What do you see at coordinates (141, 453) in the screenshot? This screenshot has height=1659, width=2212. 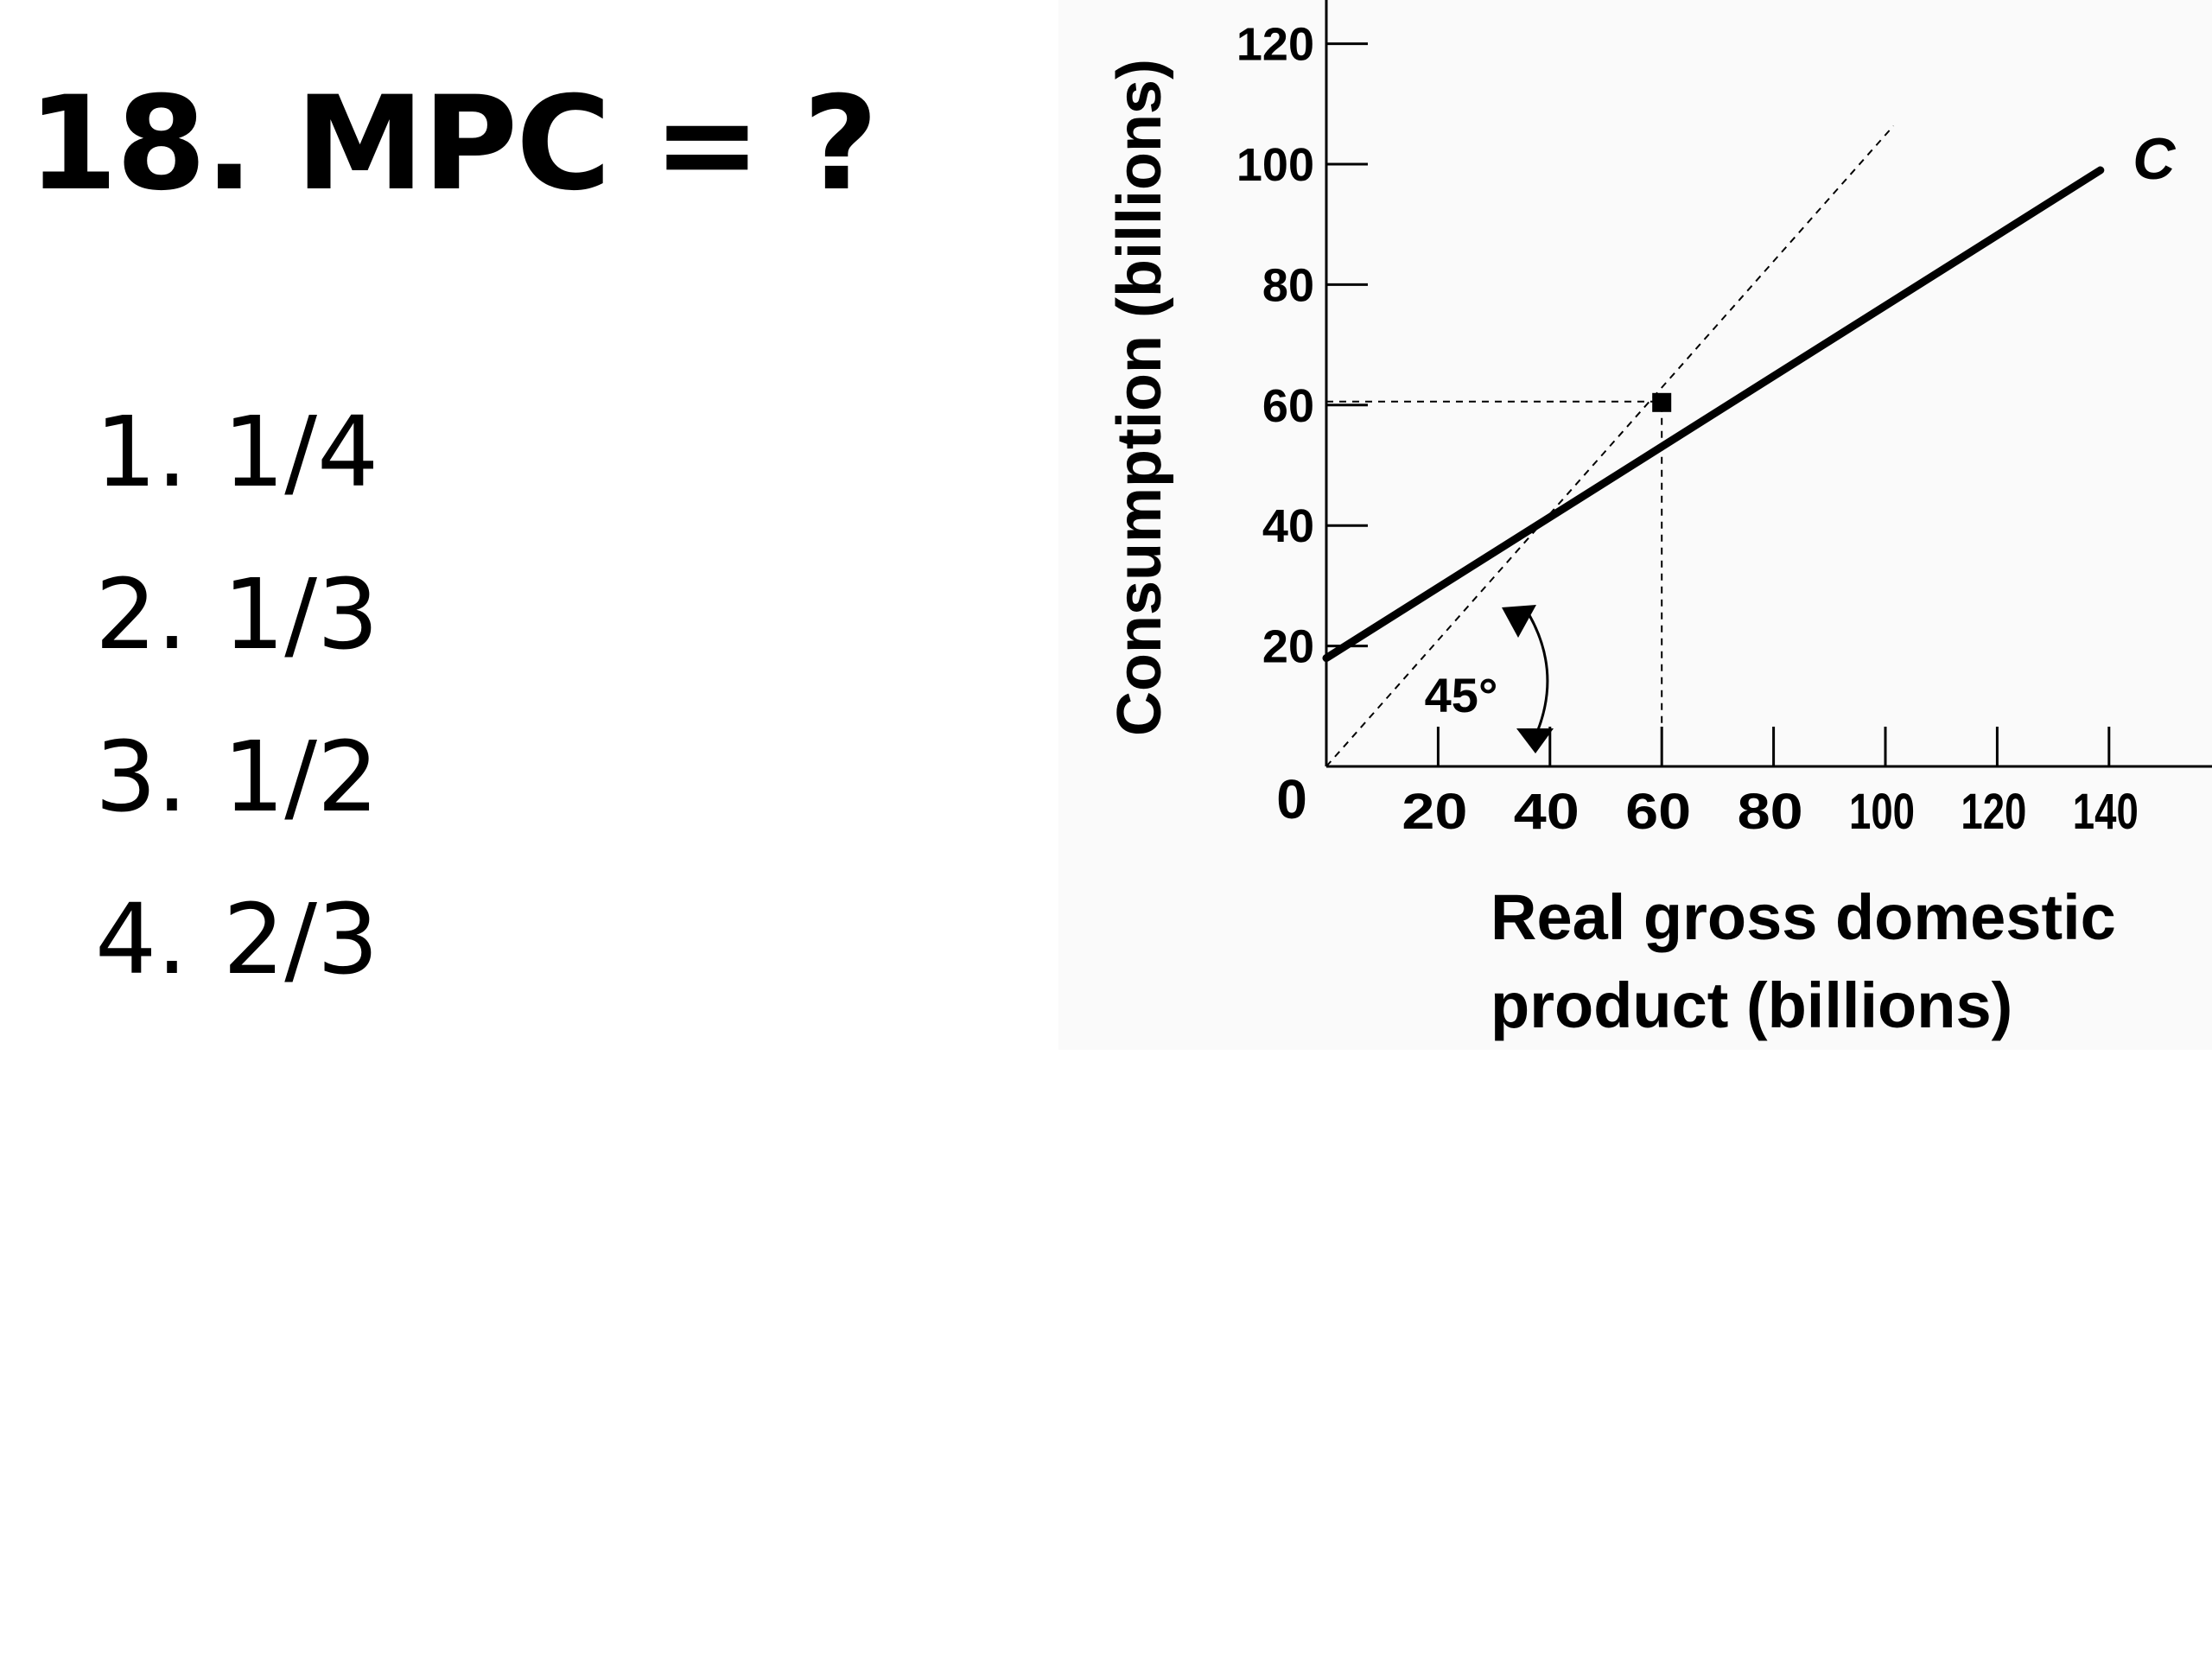 I see `choice-number: 1.` at bounding box center [141, 453].